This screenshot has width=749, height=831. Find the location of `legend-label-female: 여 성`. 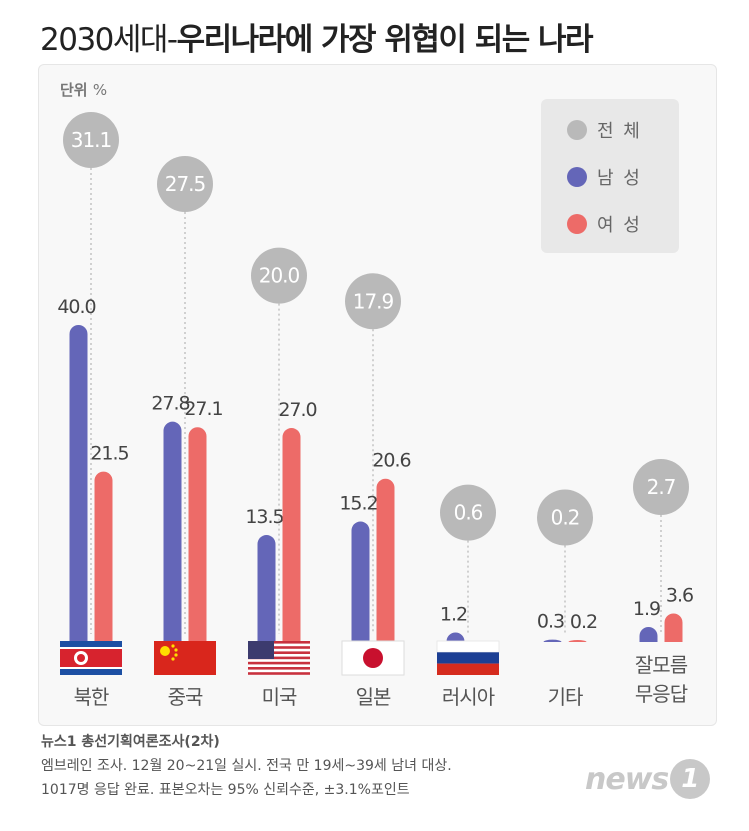

legend-label-female: 여 성 is located at coordinates (619, 225).